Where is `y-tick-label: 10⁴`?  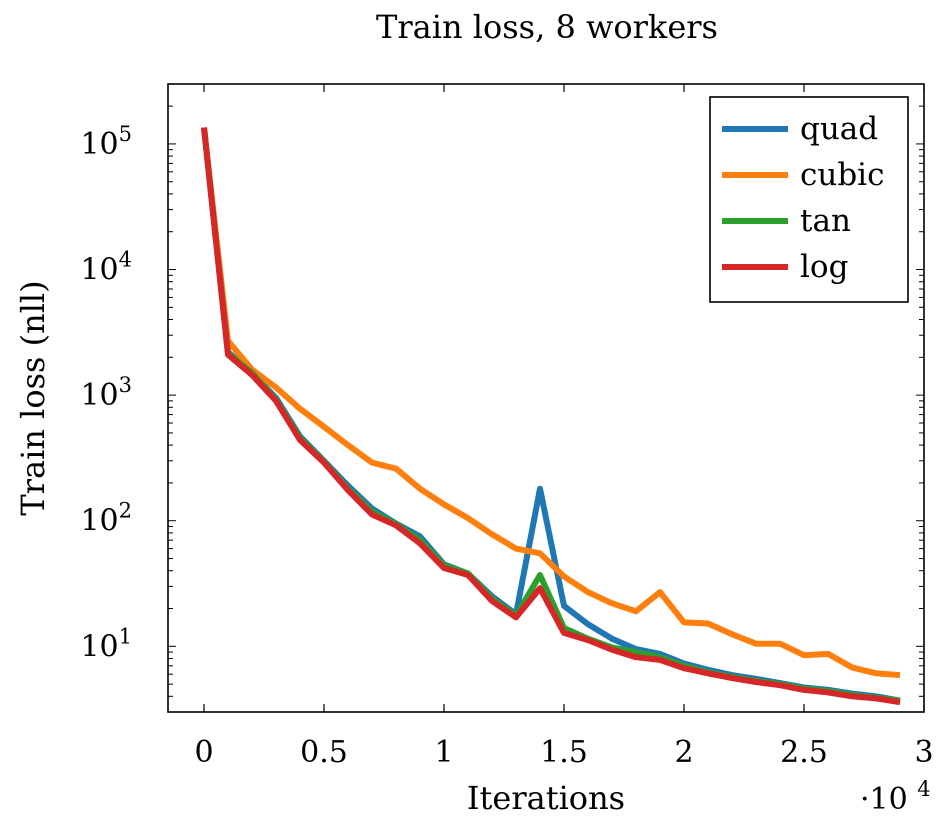
y-tick-label: 10⁴ is located at coordinates (106, 268).